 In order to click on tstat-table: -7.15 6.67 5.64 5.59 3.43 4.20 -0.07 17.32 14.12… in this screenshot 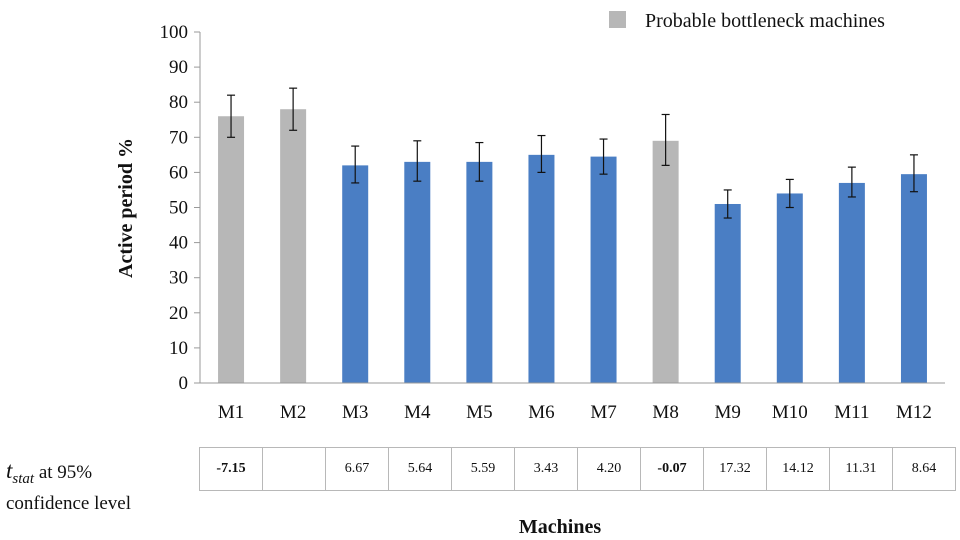, I will do `click(577, 469)`.